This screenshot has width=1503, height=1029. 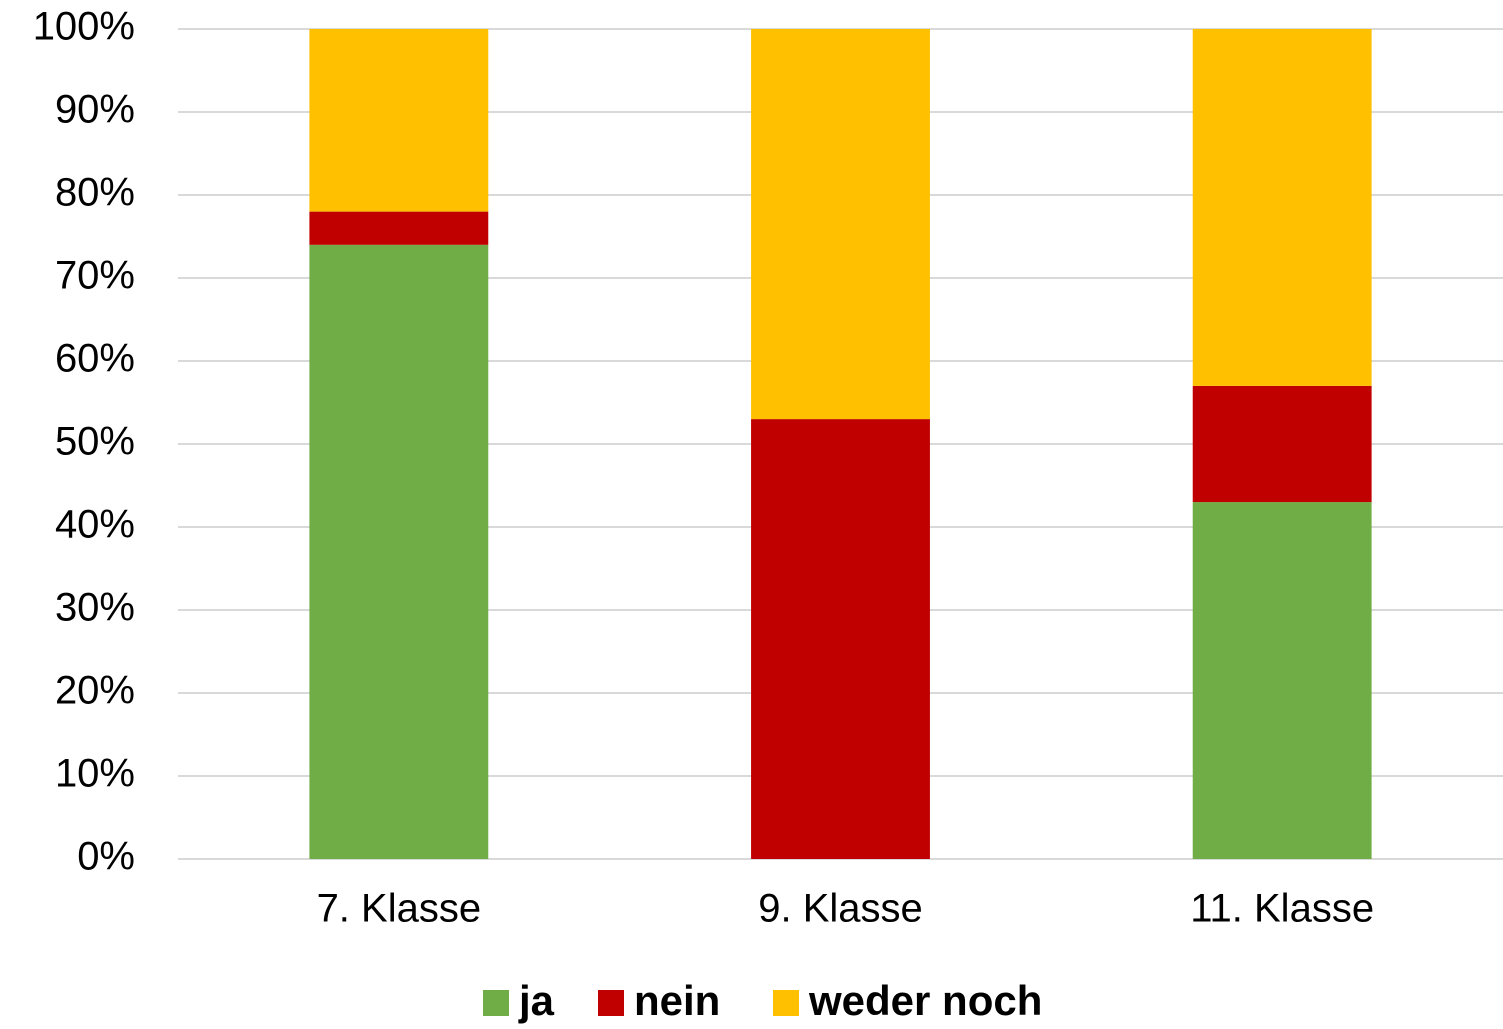 I want to click on y-tick-label: 70%, so click(x=95, y=276).